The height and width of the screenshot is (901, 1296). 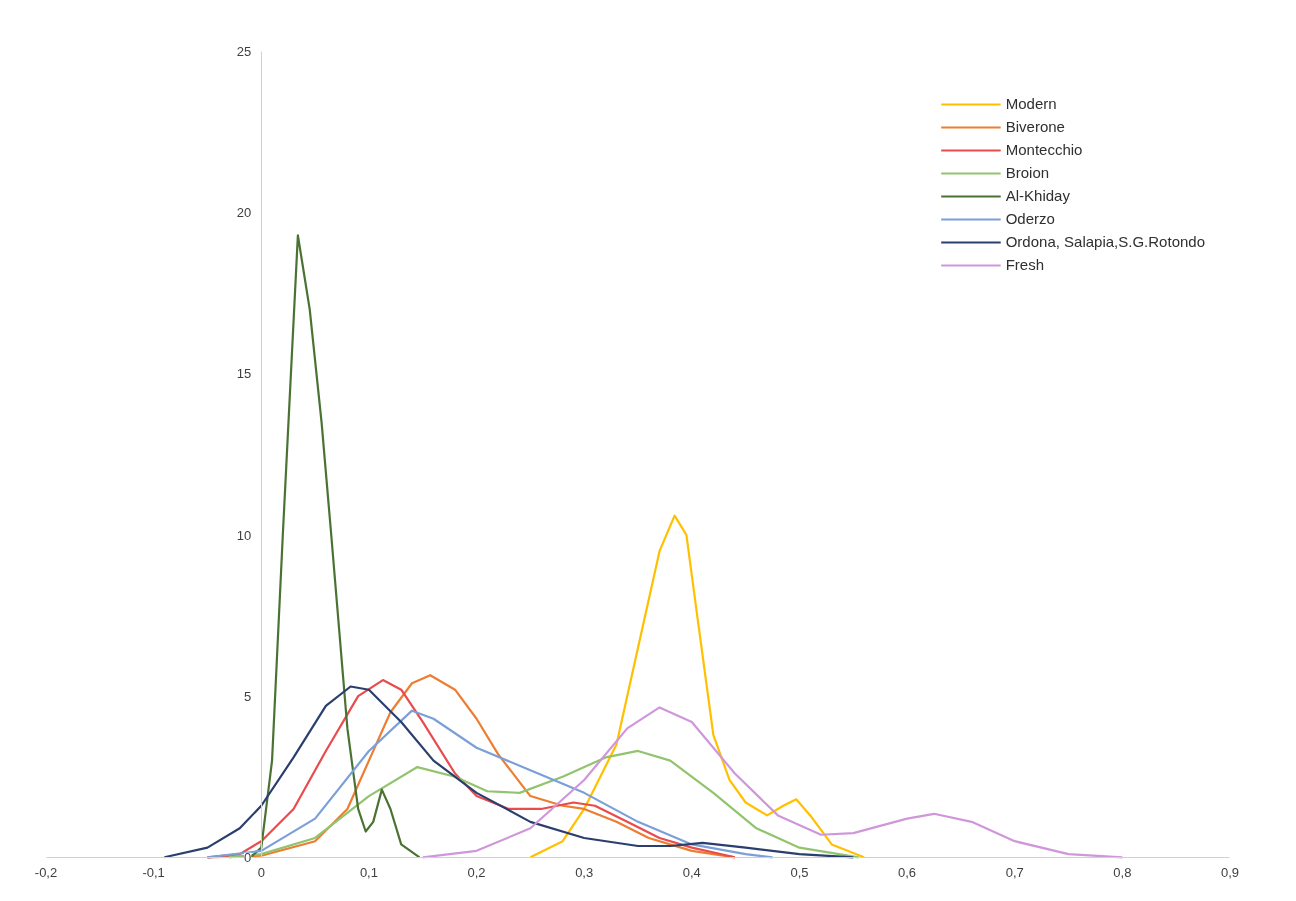 I want to click on x-tick-label: 0,1, so click(x=368, y=873).